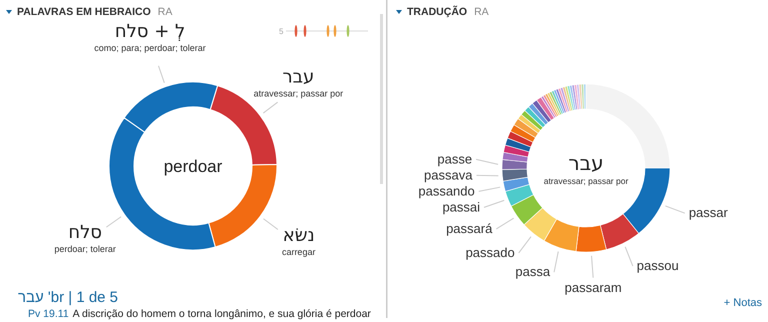 Image resolution: width=768 pixels, height=322 pixels. Describe the element at coordinates (299, 252) in the screenshot. I see `text: carregar` at that location.